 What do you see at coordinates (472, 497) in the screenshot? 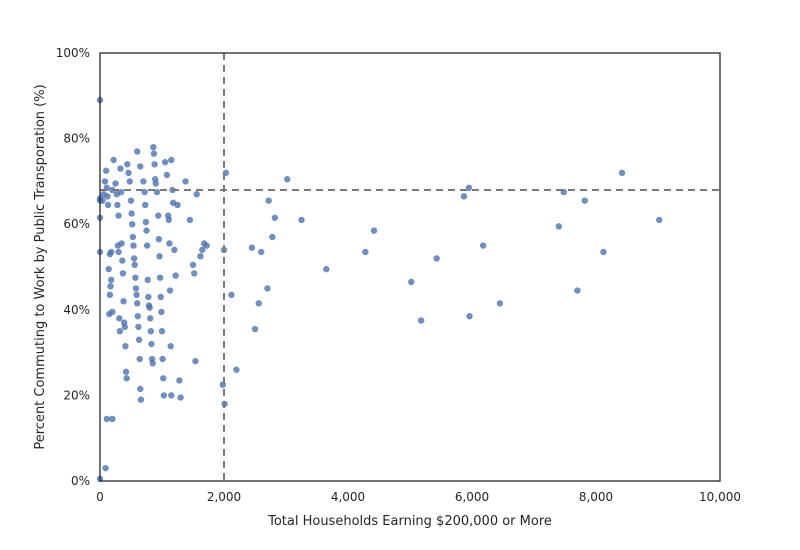
I see `x-tick-label: 6,000` at bounding box center [472, 497].